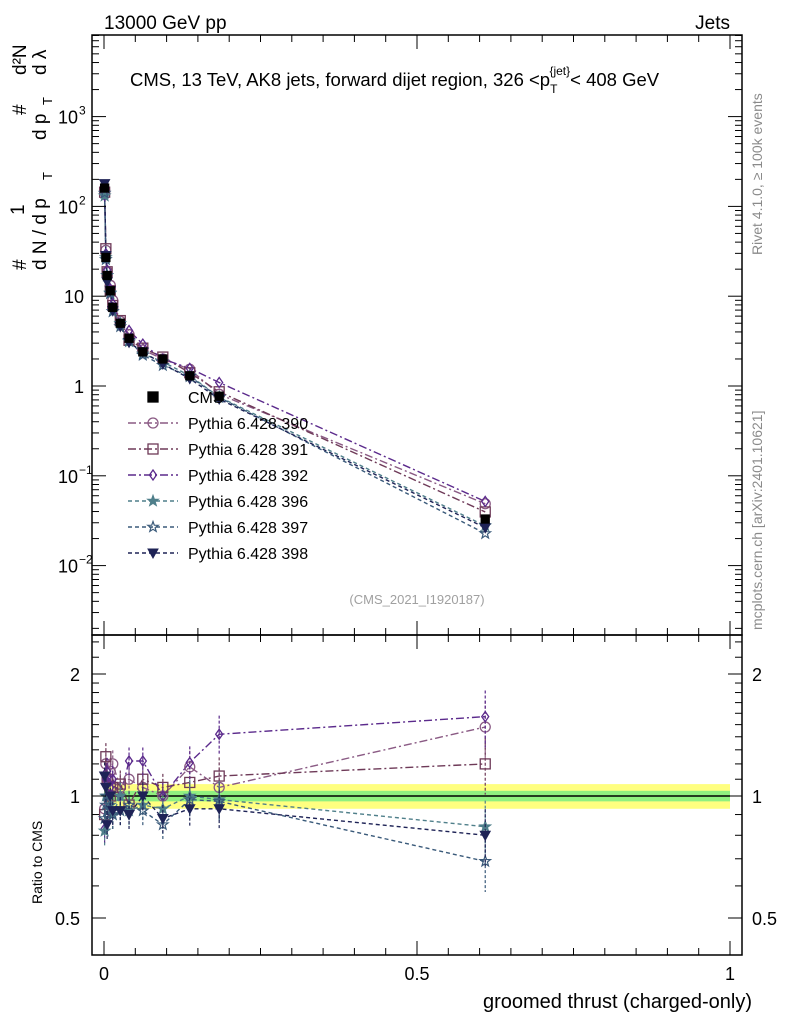 The height and width of the screenshot is (1024, 786). I want to click on ratio-y-tick-label: 1, so click(75, 797).